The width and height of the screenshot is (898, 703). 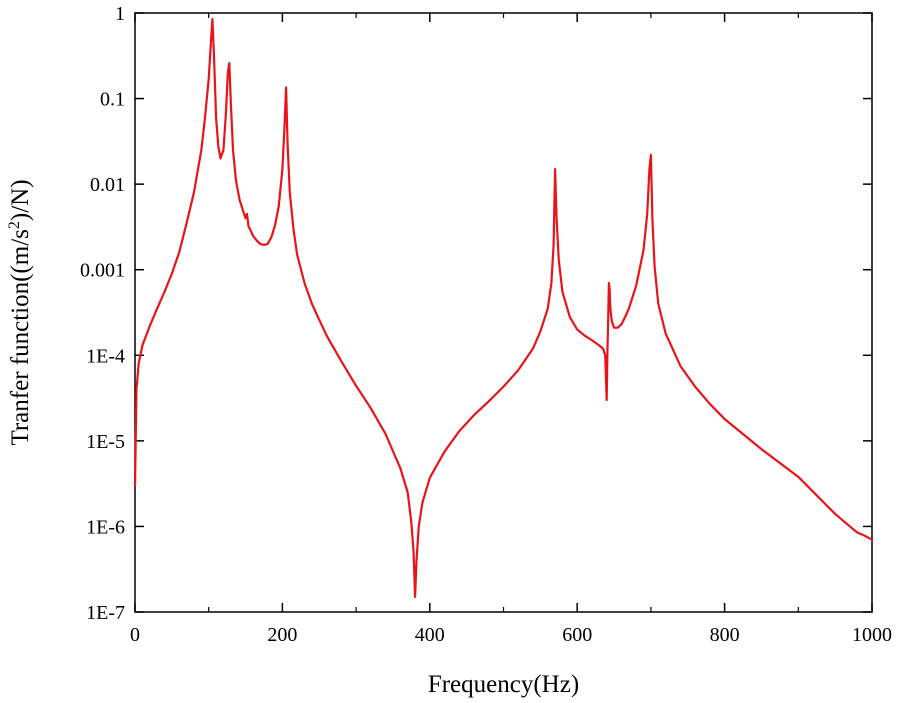 I want to click on x-axis-title: Frequency(Hz), so click(x=503, y=684).